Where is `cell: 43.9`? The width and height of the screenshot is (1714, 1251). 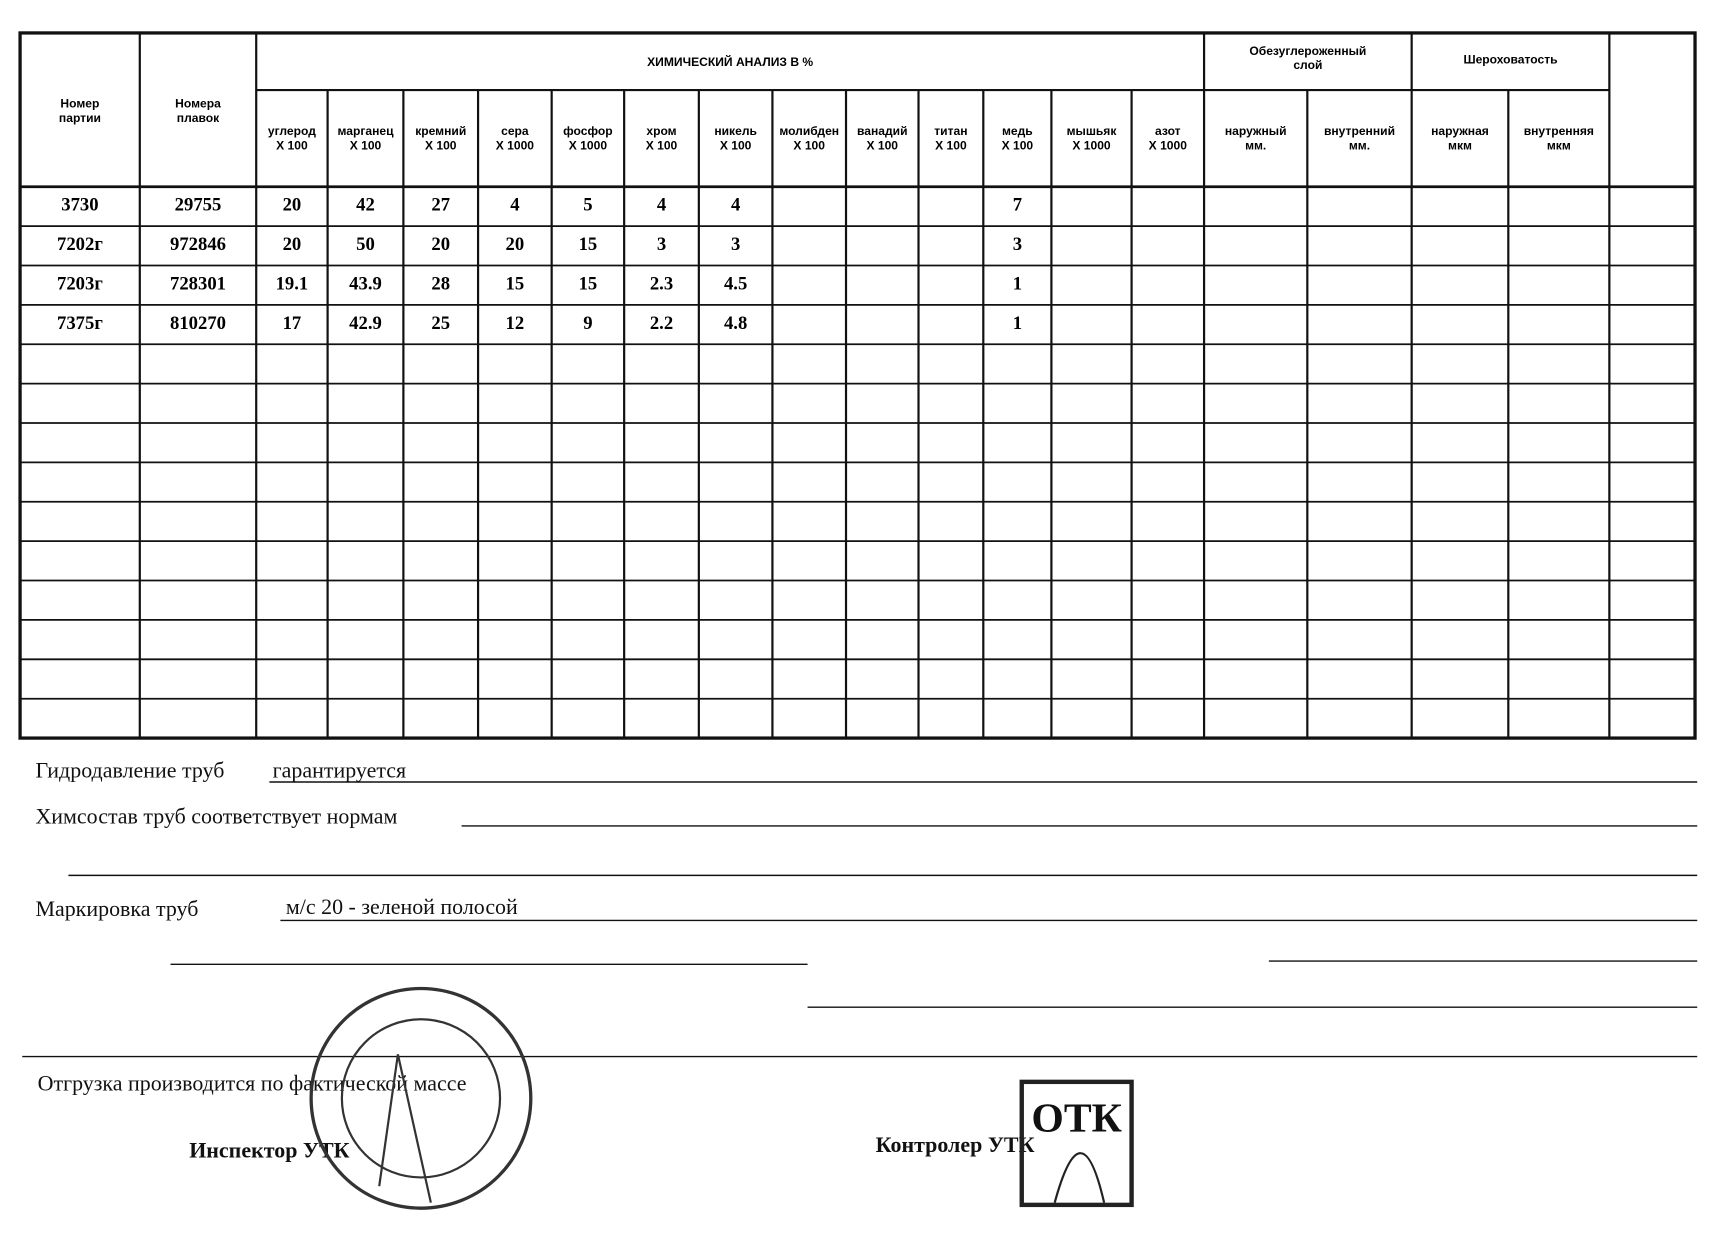 cell: 43.9 is located at coordinates (365, 283).